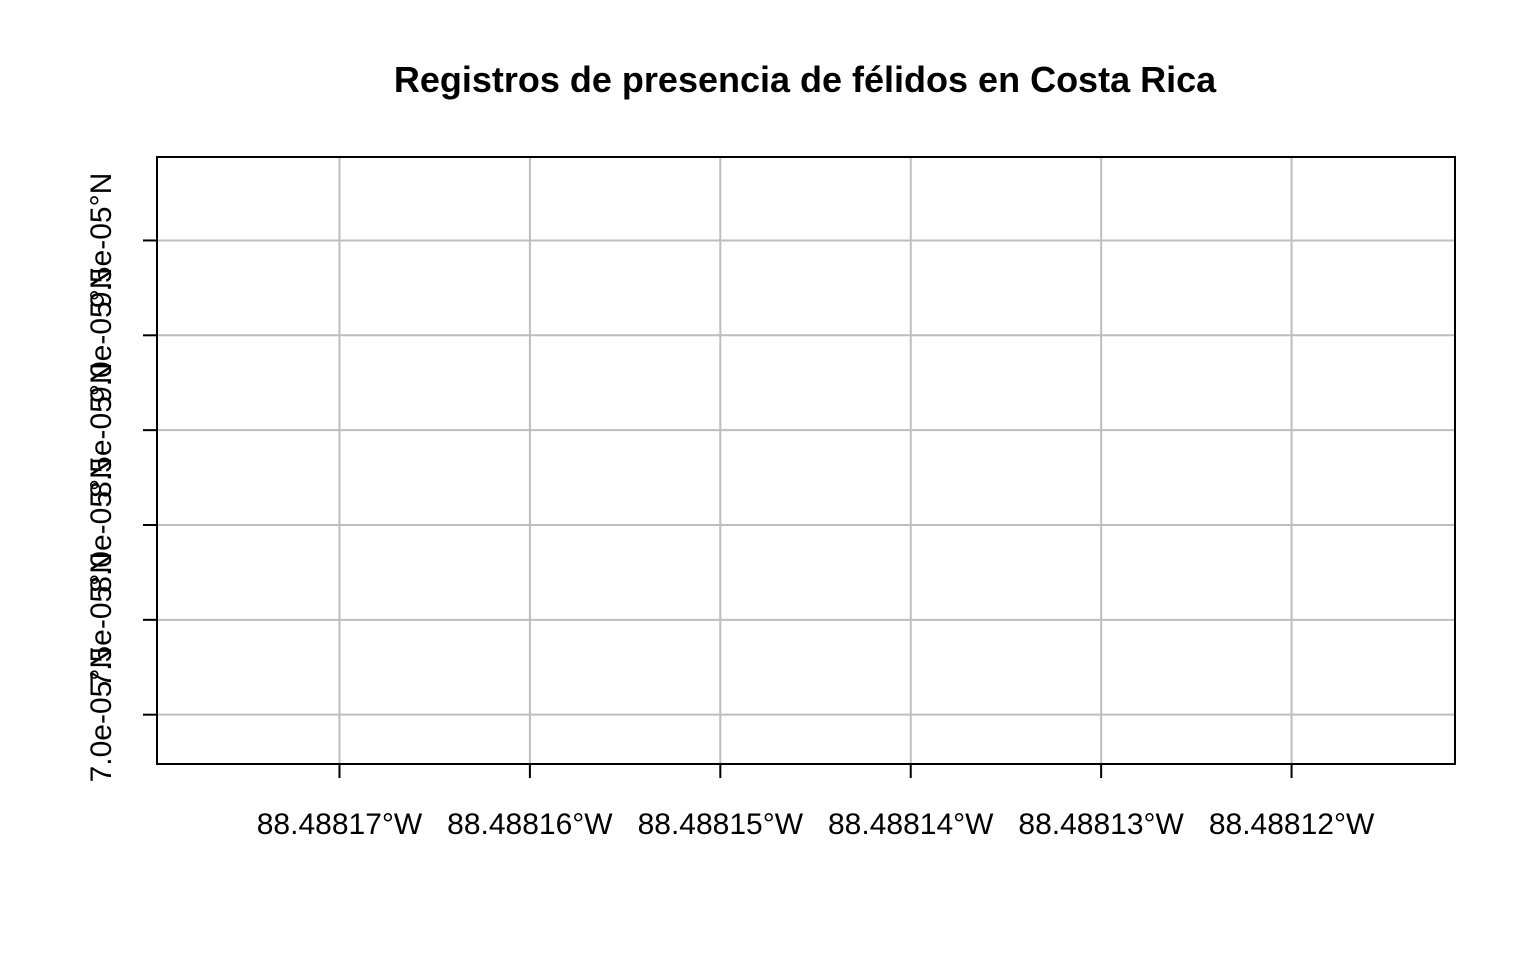 The height and width of the screenshot is (960, 1536). What do you see at coordinates (340, 824) in the screenshot?
I see `x-tick-label: 88.48817°W` at bounding box center [340, 824].